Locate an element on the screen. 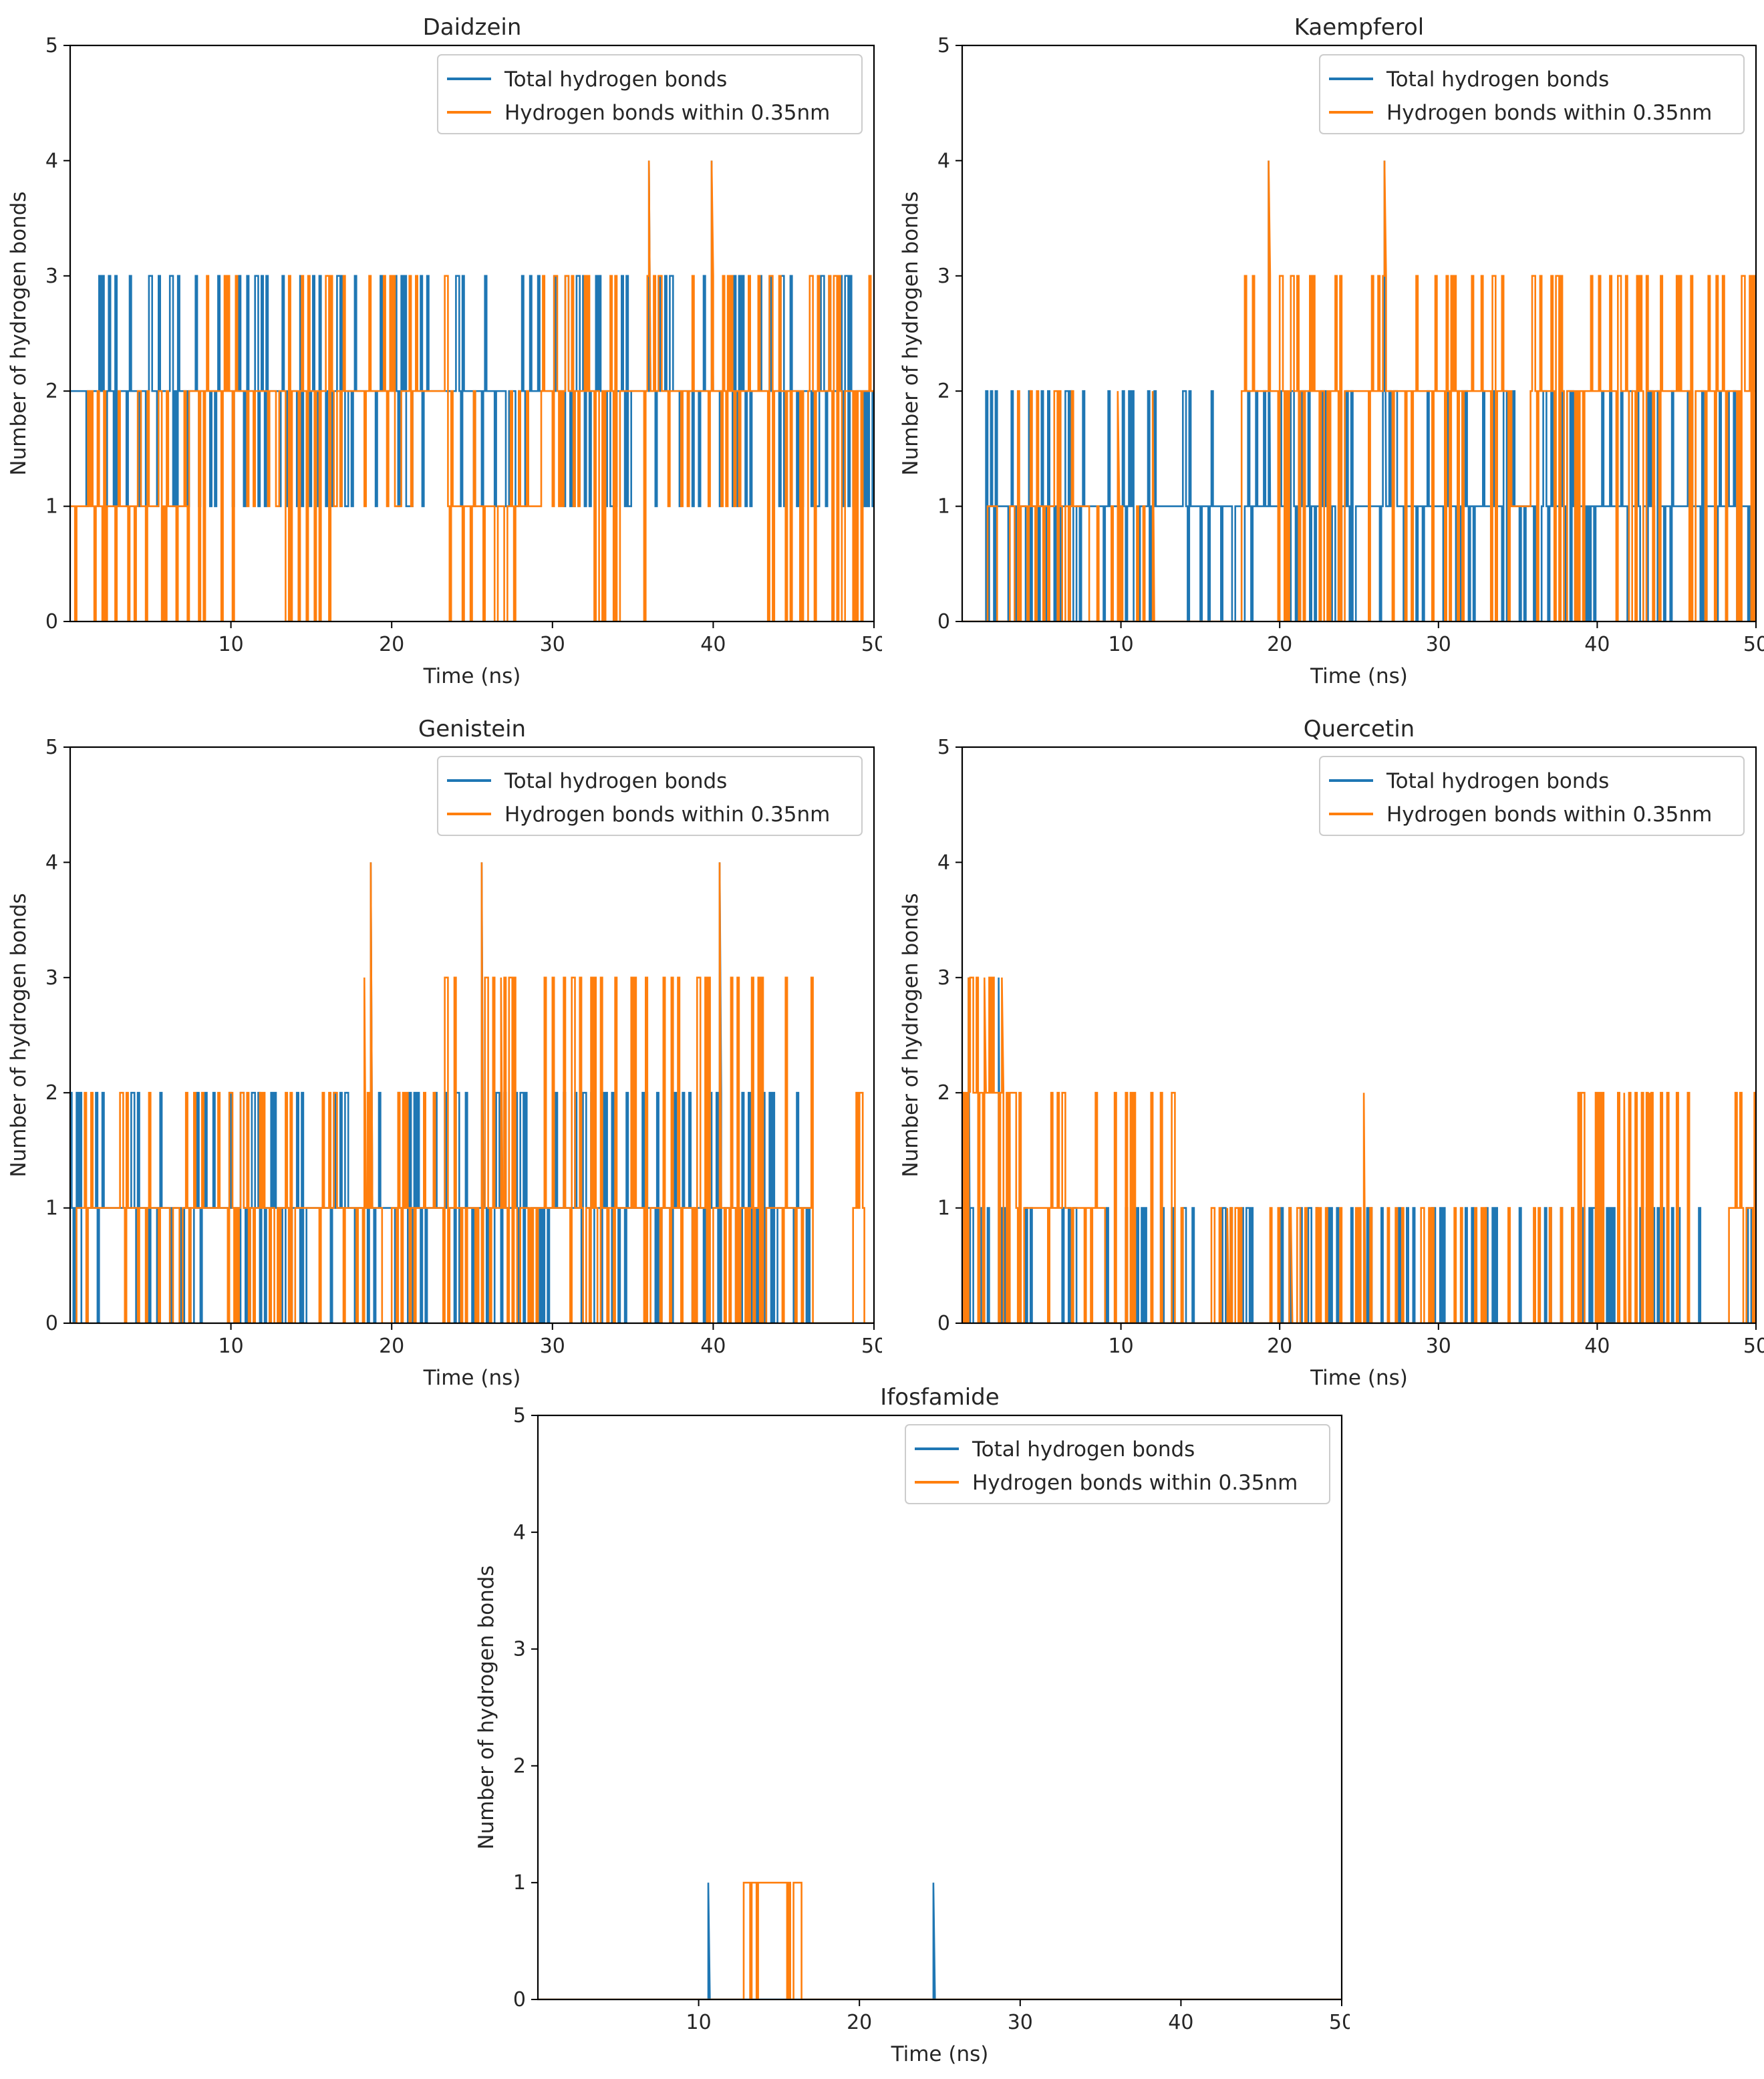  chart-title: Kaempferol is located at coordinates (1360, 28).